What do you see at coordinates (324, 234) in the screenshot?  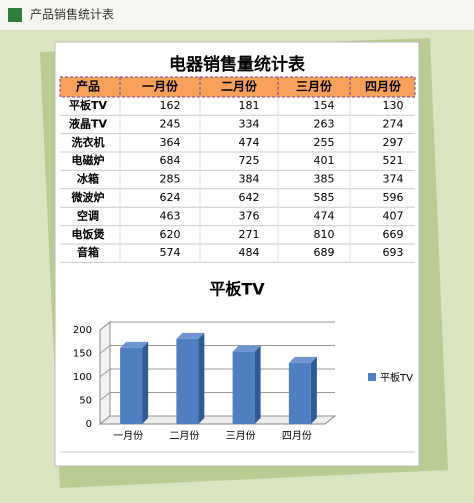 I see `number-cell: 810` at bounding box center [324, 234].